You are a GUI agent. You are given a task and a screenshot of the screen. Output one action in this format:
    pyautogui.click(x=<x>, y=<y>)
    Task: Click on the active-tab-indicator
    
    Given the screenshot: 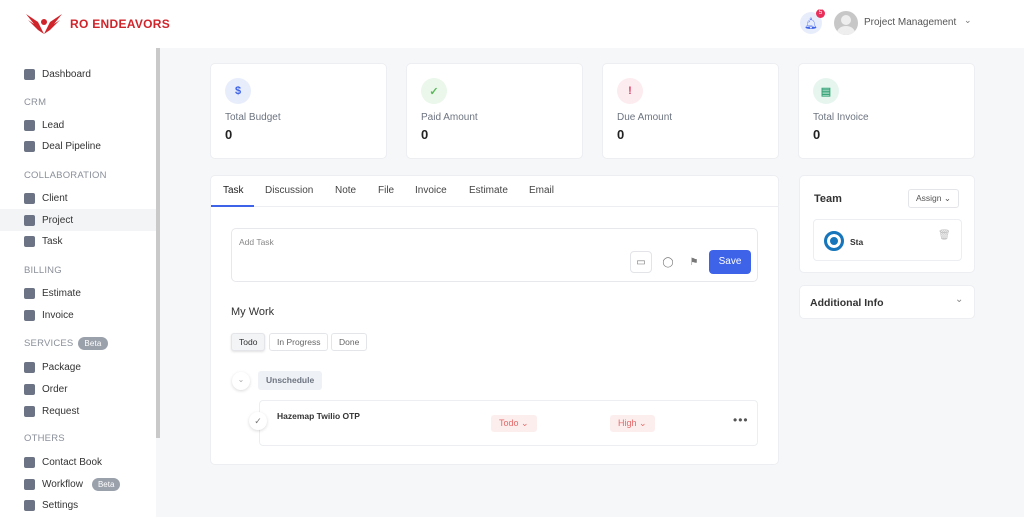 What is the action you would take?
    pyautogui.click(x=232, y=206)
    